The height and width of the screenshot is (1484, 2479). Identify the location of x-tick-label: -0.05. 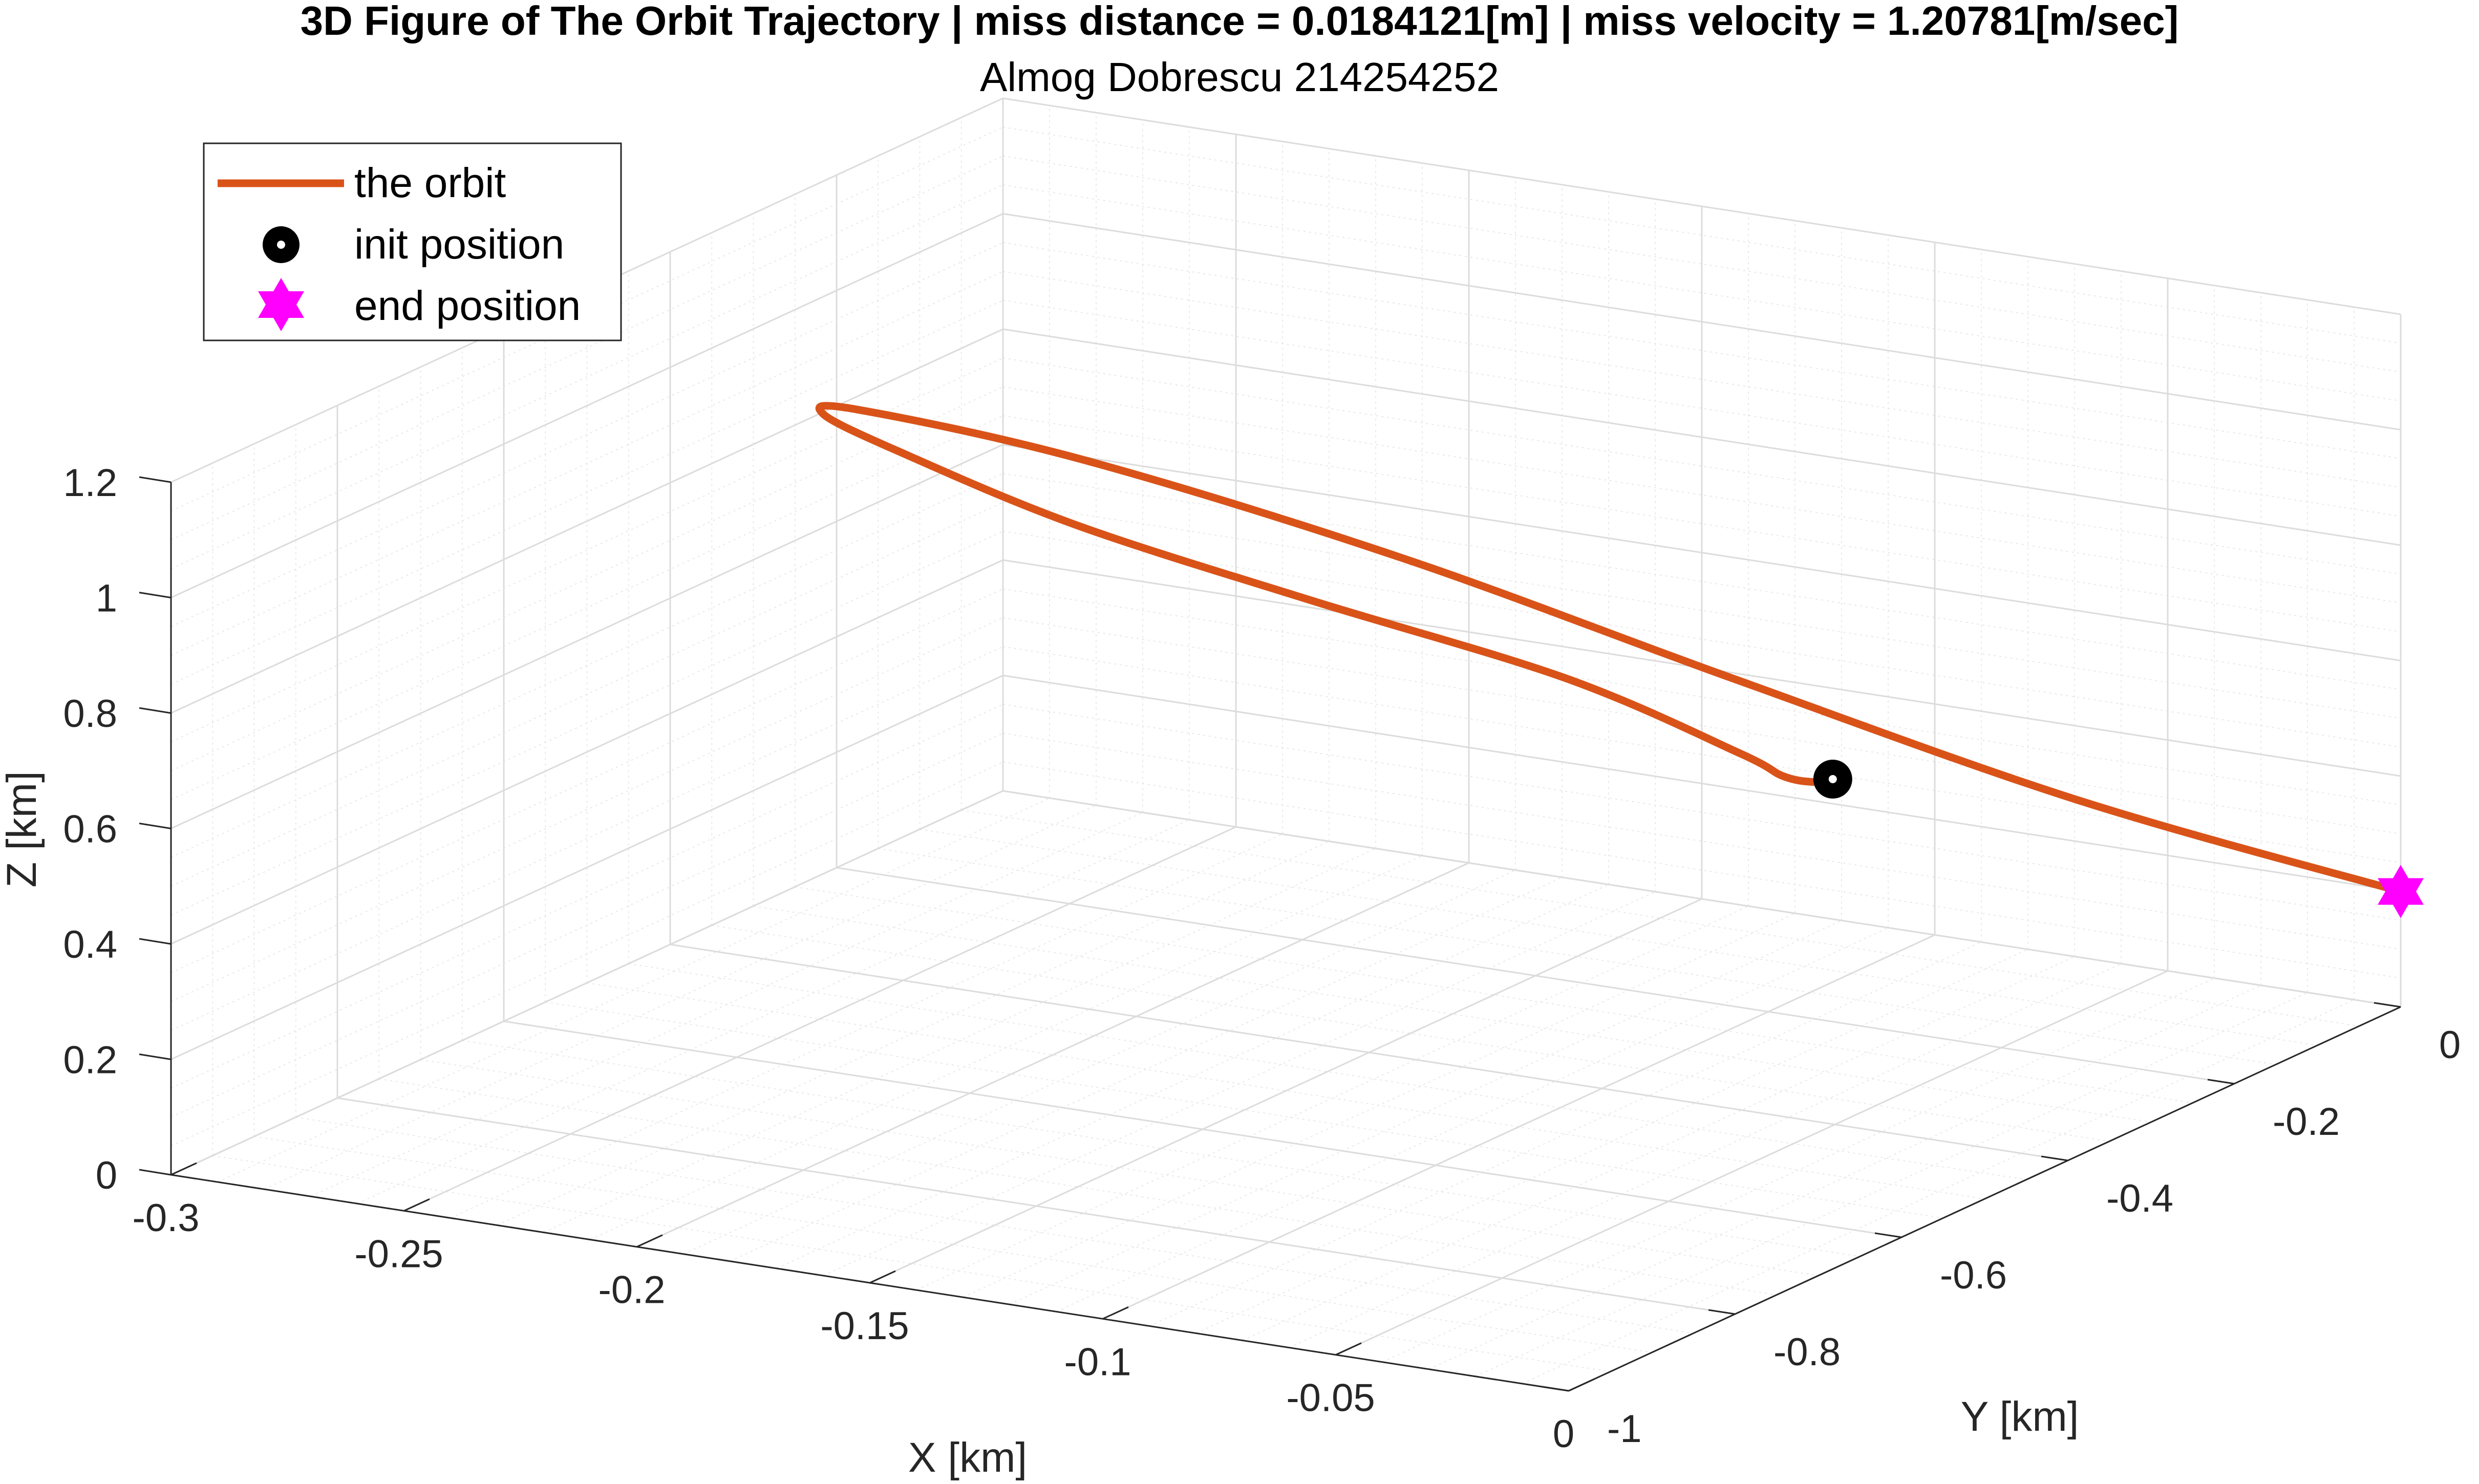
(1330, 1398).